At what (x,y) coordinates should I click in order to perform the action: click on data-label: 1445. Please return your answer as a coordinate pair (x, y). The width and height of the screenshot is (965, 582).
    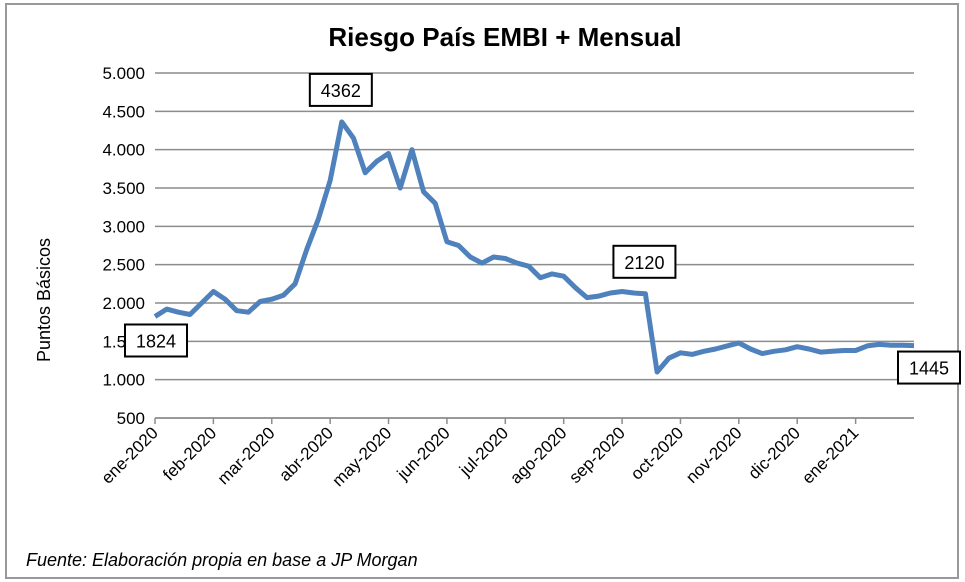
    Looking at the image, I should click on (929, 369).